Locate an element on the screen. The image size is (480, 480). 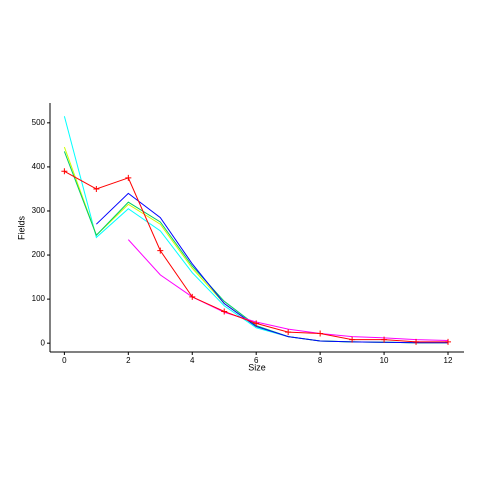
x-tick-label: 8 is located at coordinates (320, 360).